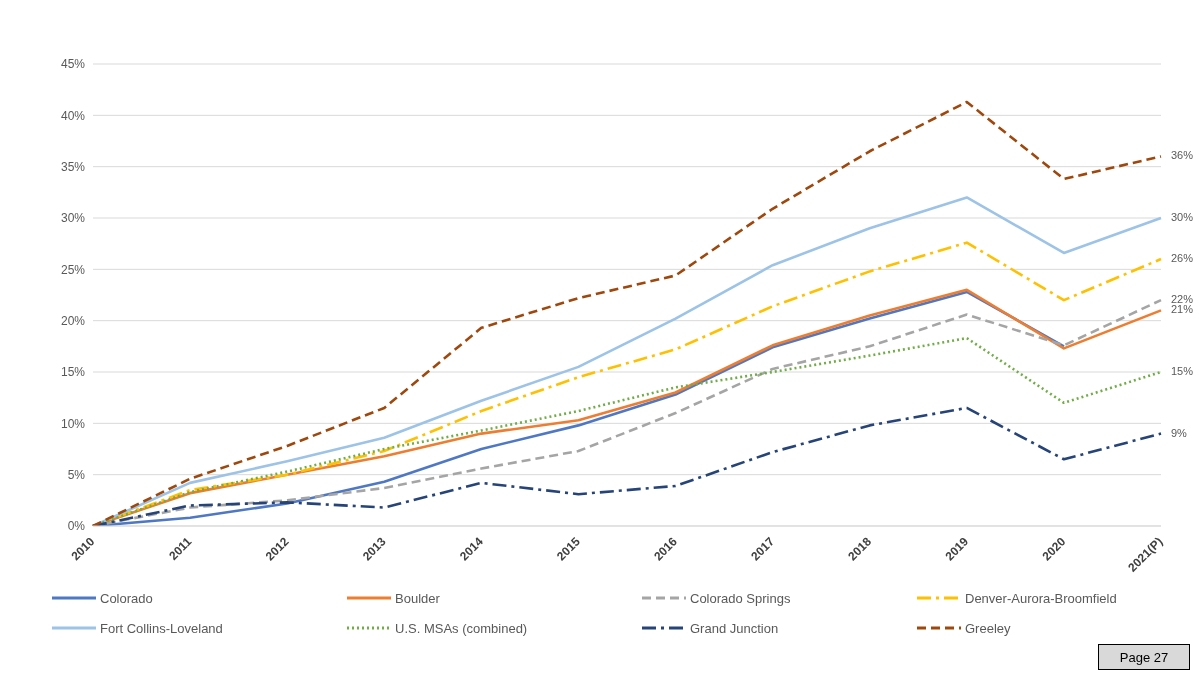 The height and width of the screenshot is (678, 1204). What do you see at coordinates (73, 218) in the screenshot?
I see `y-tick-label: 30%` at bounding box center [73, 218].